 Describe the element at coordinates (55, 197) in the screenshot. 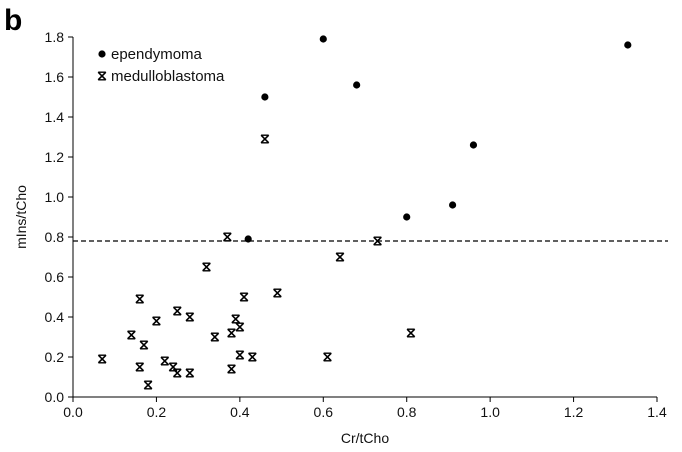

I see `y-tick-label: 1.0` at that location.